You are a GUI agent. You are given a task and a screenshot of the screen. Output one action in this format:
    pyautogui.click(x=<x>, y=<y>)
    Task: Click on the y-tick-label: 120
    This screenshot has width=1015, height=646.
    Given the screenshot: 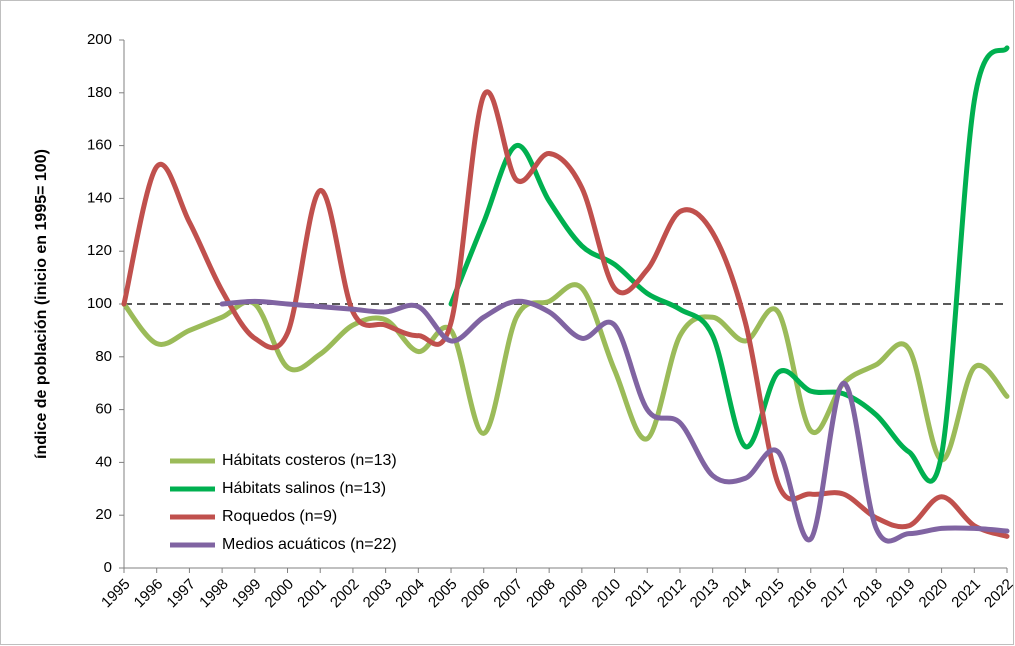 What is the action you would take?
    pyautogui.click(x=99, y=250)
    